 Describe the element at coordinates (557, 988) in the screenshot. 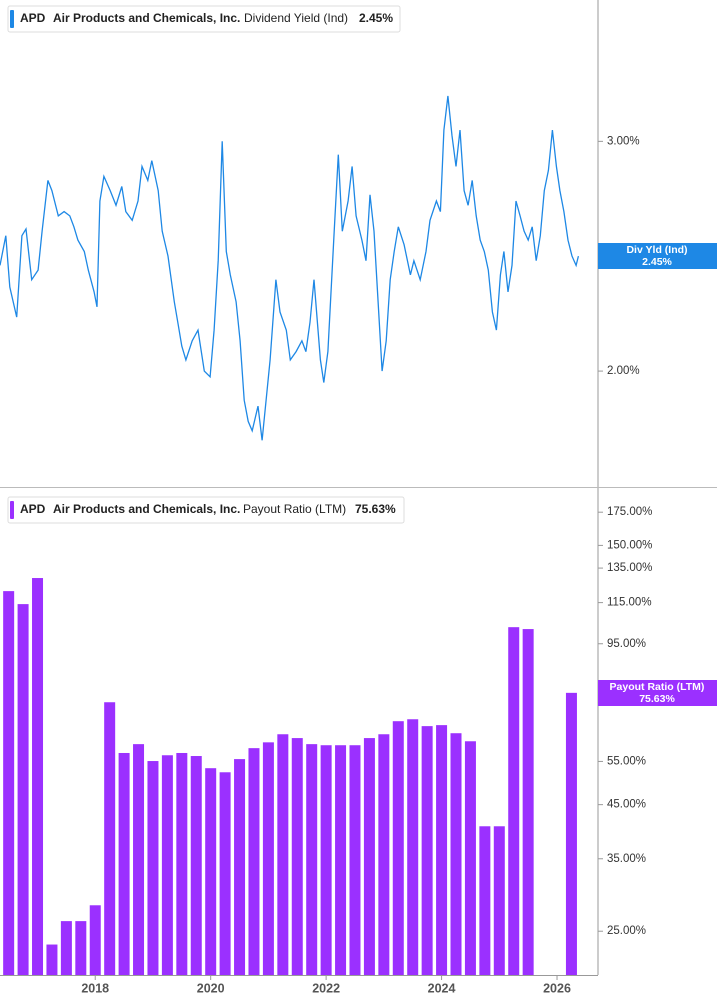

I see `x-tick-label: 2026` at that location.